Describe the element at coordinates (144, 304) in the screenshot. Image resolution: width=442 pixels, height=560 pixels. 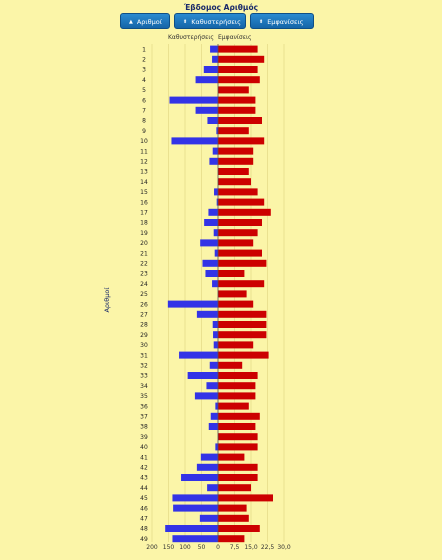
I see `category-label: 26` at that location.